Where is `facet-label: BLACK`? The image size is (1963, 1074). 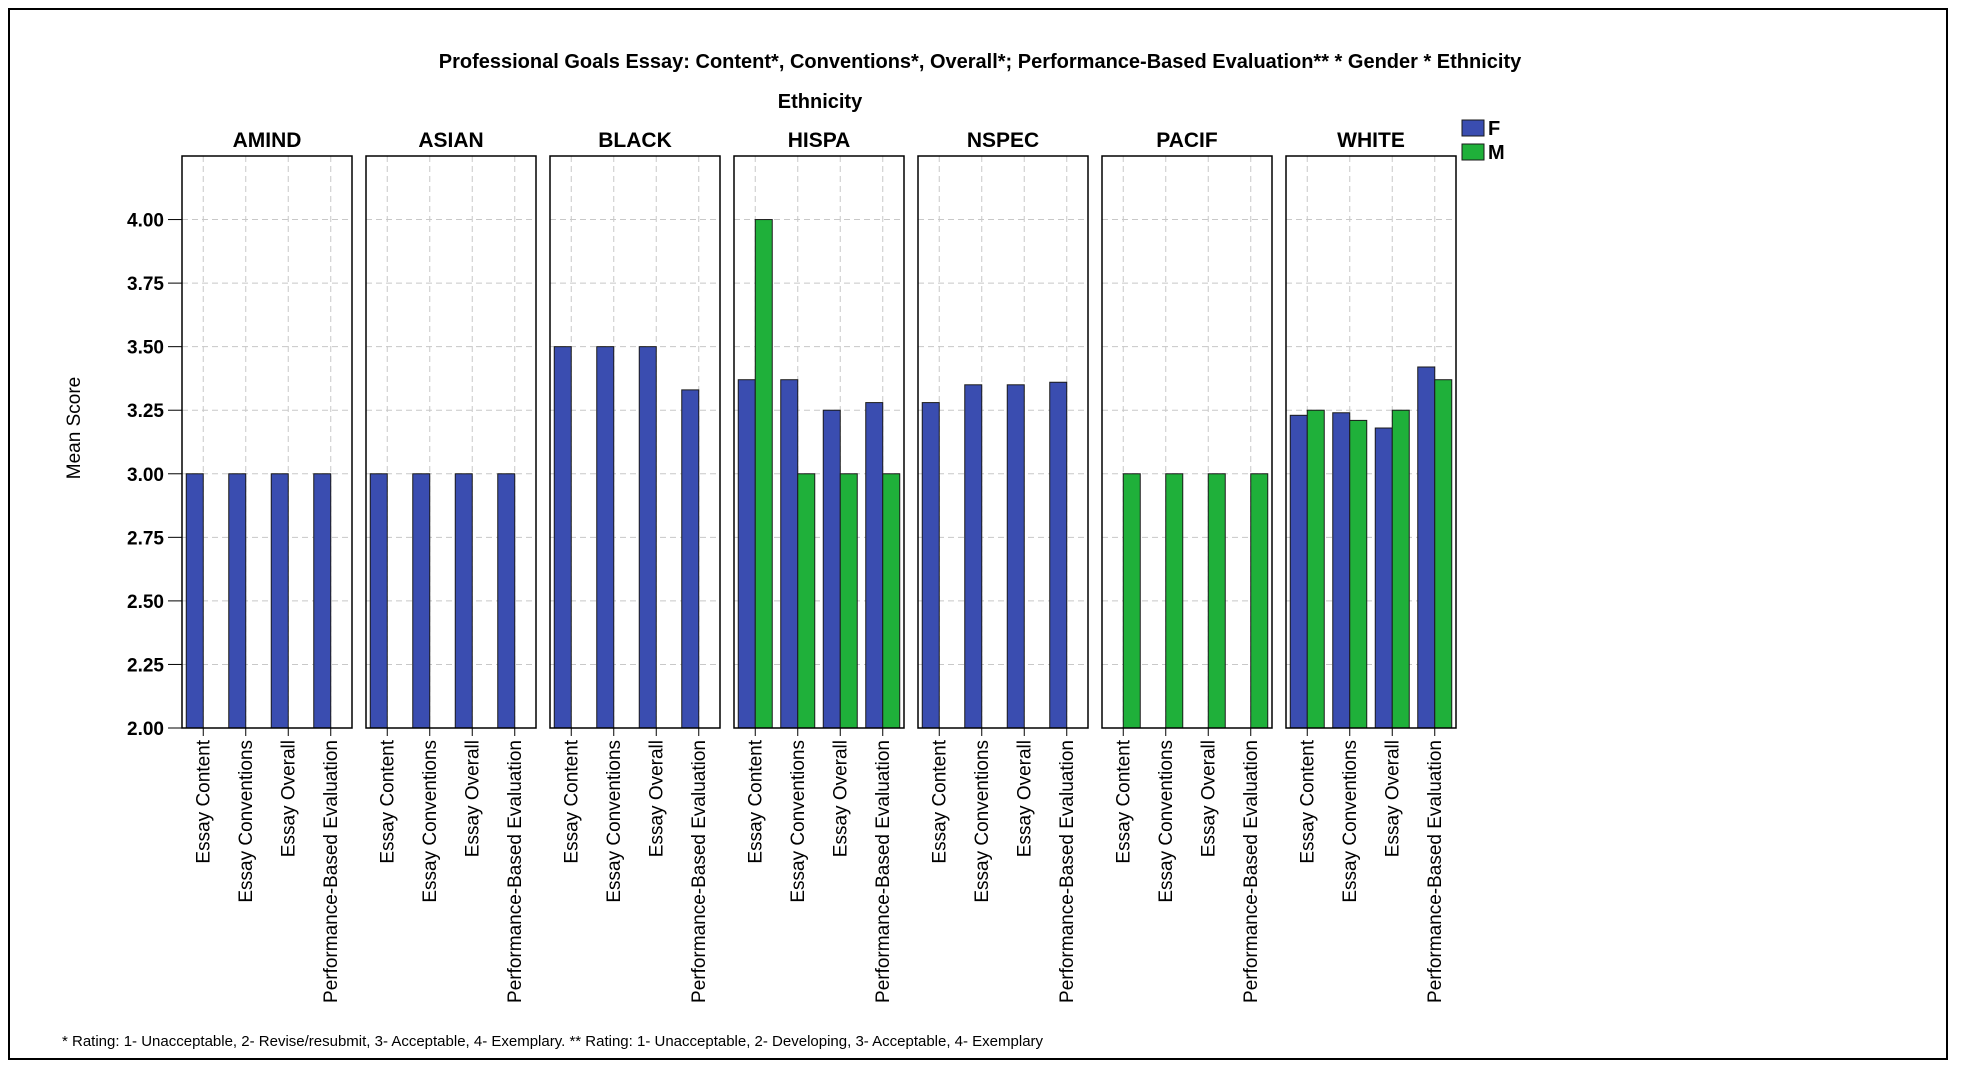 facet-label: BLACK is located at coordinates (635, 140).